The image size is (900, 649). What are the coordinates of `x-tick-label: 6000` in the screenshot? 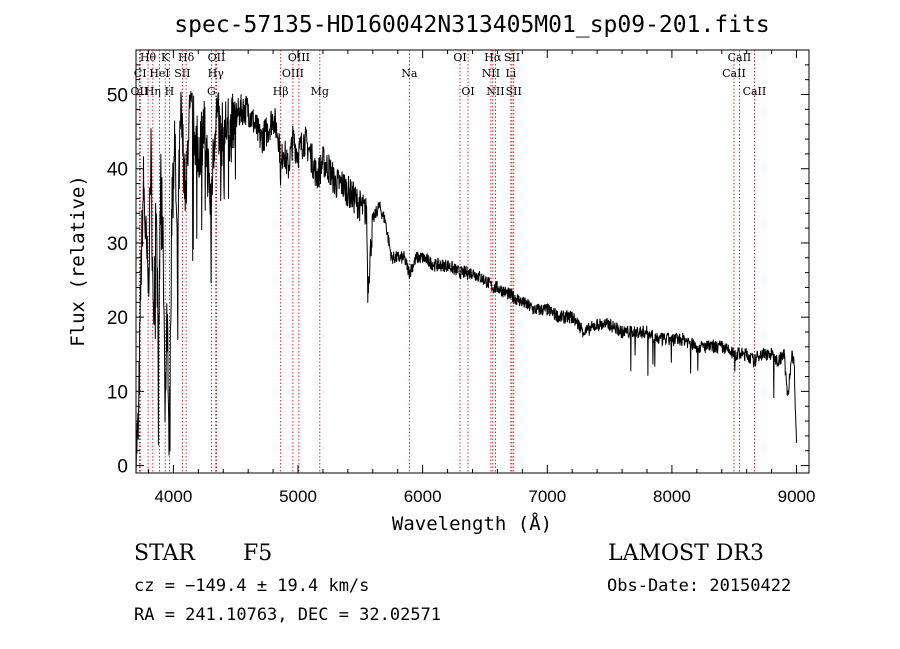 It's located at (423, 496).